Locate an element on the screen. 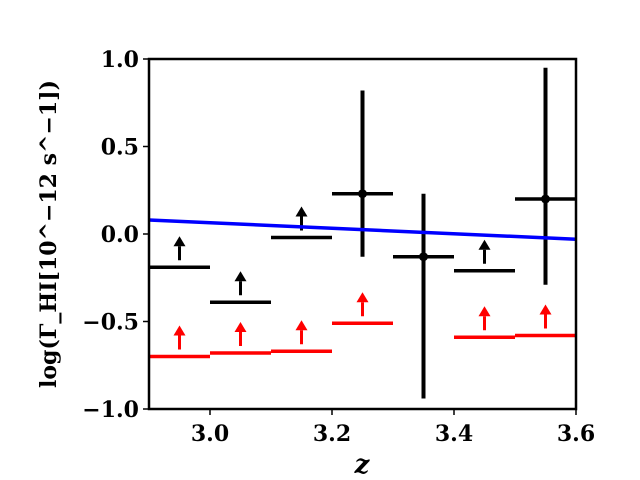 This screenshot has width=640, height=480. x-tick-label-4: 3.6 is located at coordinates (576, 434).